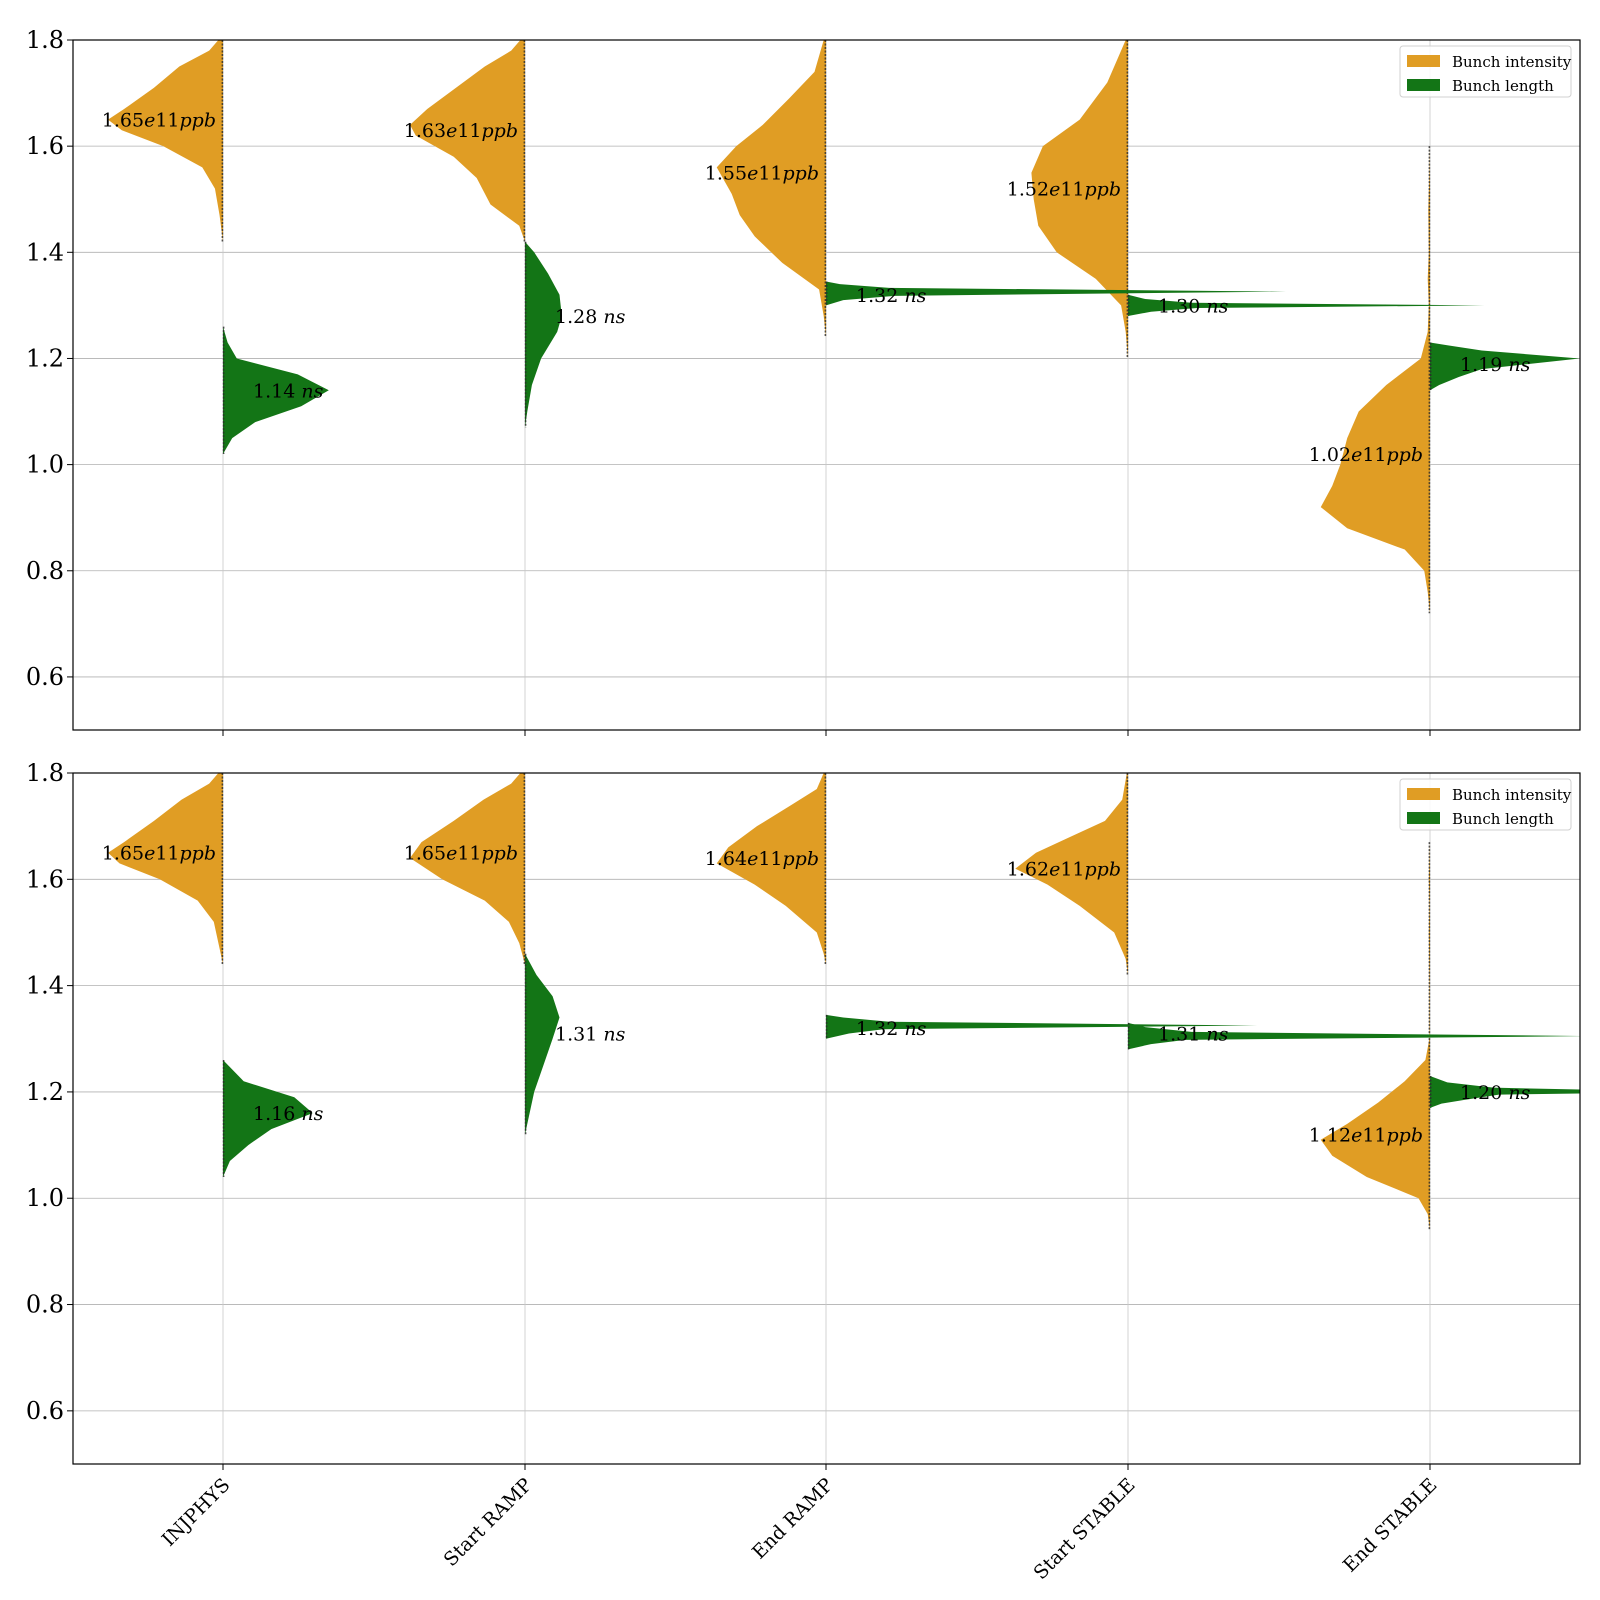  What do you see at coordinates (1064, 870) in the screenshot?
I see `intensity-median-label: 1.62e11ppb` at bounding box center [1064, 870].